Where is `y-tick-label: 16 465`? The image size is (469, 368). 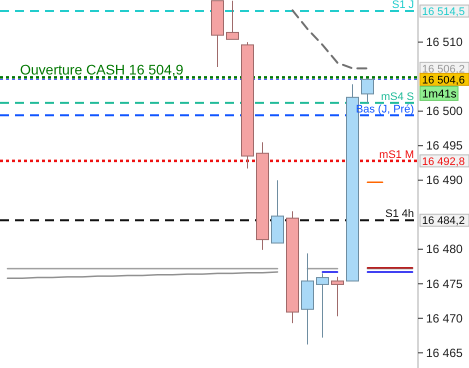
y-tick-label: 16 465 is located at coordinates (445, 353).